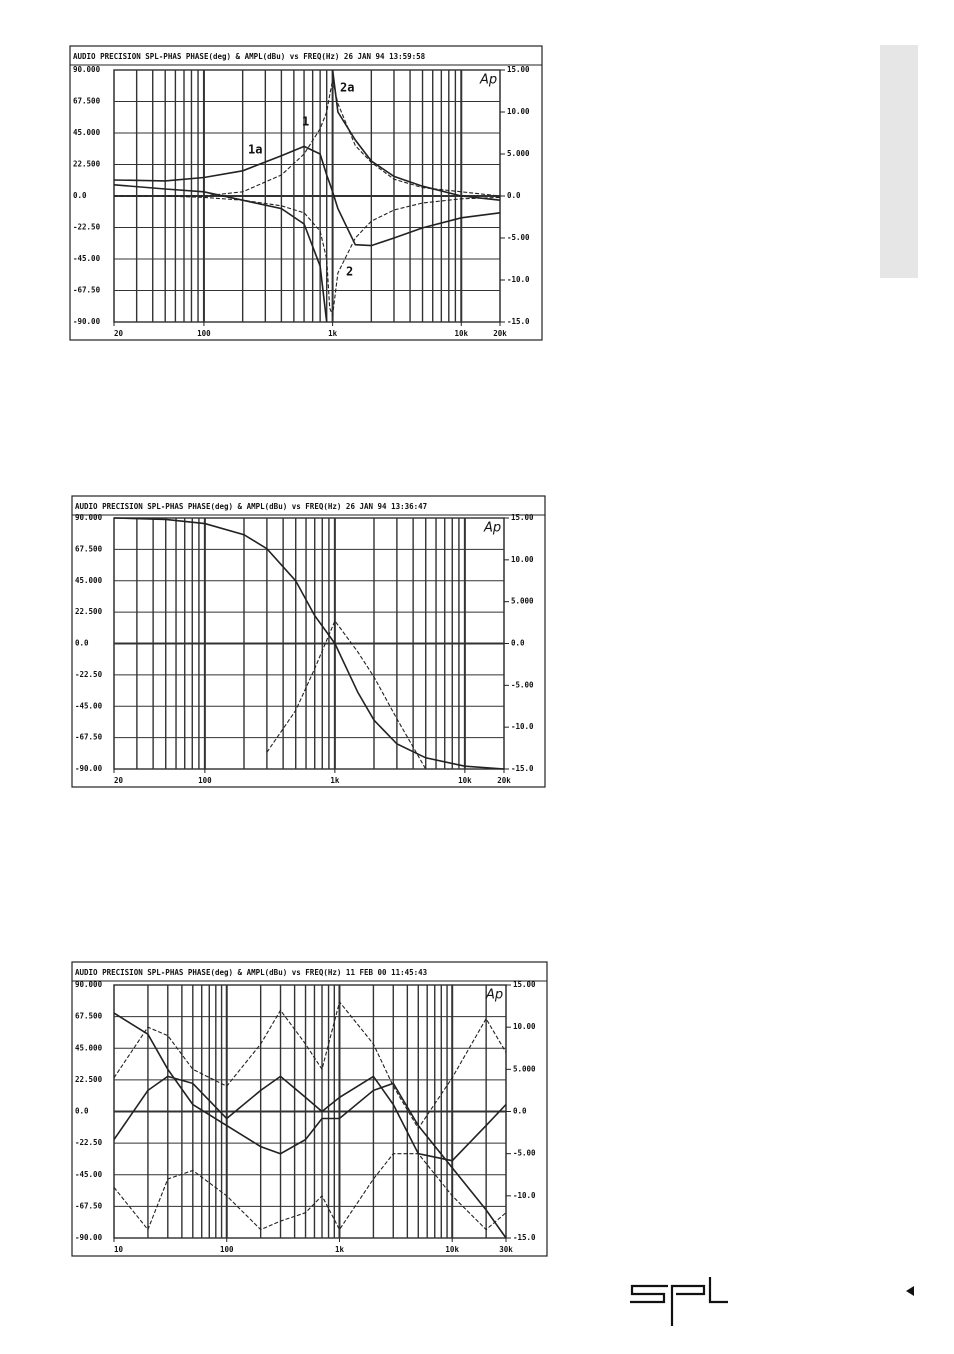 The width and height of the screenshot is (954, 1354). What do you see at coordinates (255, 150) in the screenshot?
I see `curve-label: 1a` at bounding box center [255, 150].